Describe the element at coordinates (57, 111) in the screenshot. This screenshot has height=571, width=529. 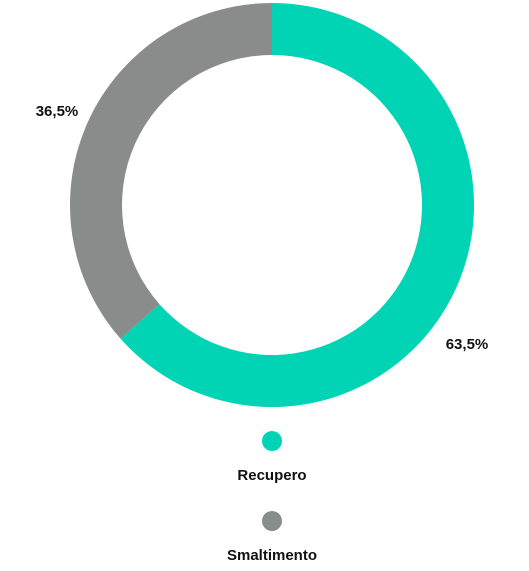
I see `data-label: 36,5%` at that location.